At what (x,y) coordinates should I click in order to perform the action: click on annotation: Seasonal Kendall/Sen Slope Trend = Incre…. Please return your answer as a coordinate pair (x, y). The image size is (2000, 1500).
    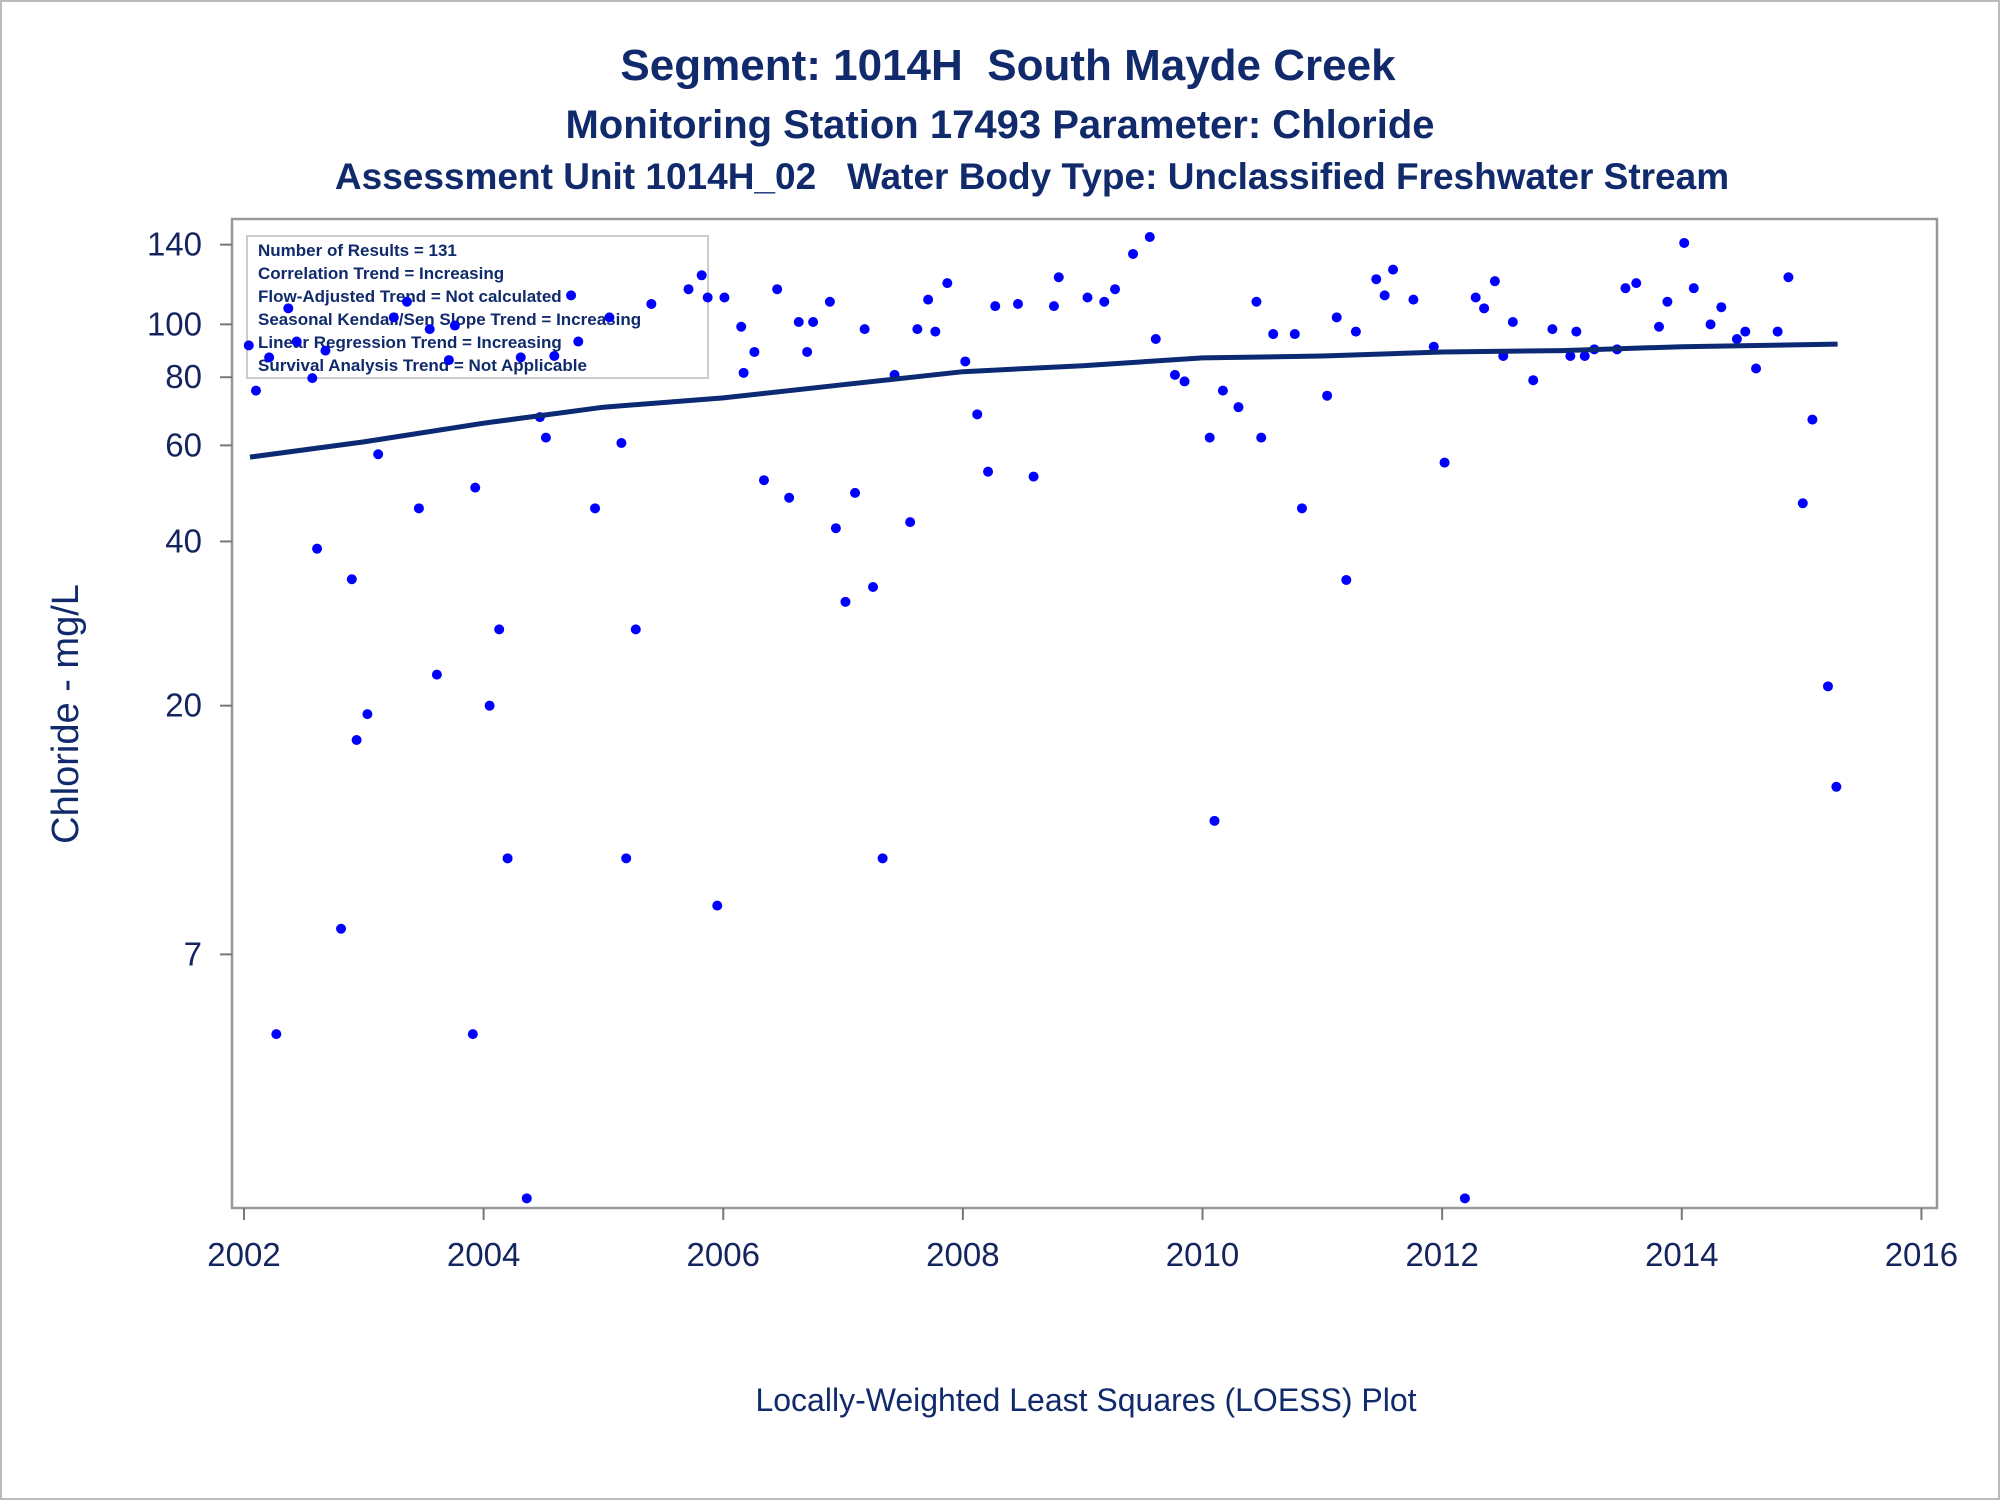
    Looking at the image, I should click on (449, 319).